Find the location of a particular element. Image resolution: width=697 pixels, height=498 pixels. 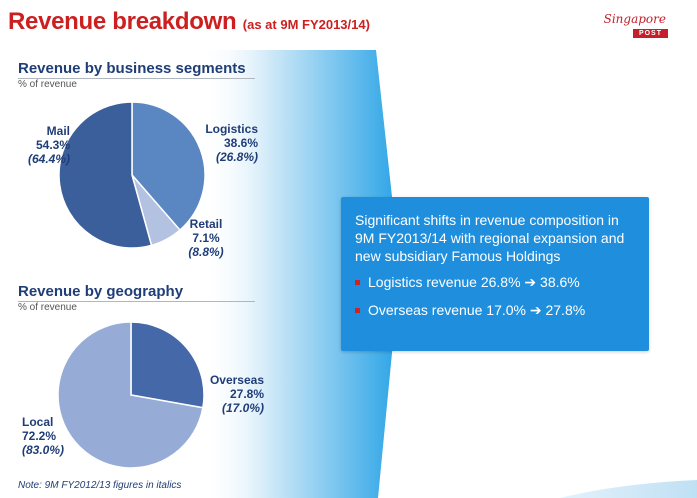

callout-bullet-text: Logistics revenue 26.8% ➔ 38.6% is located at coordinates (474, 282).